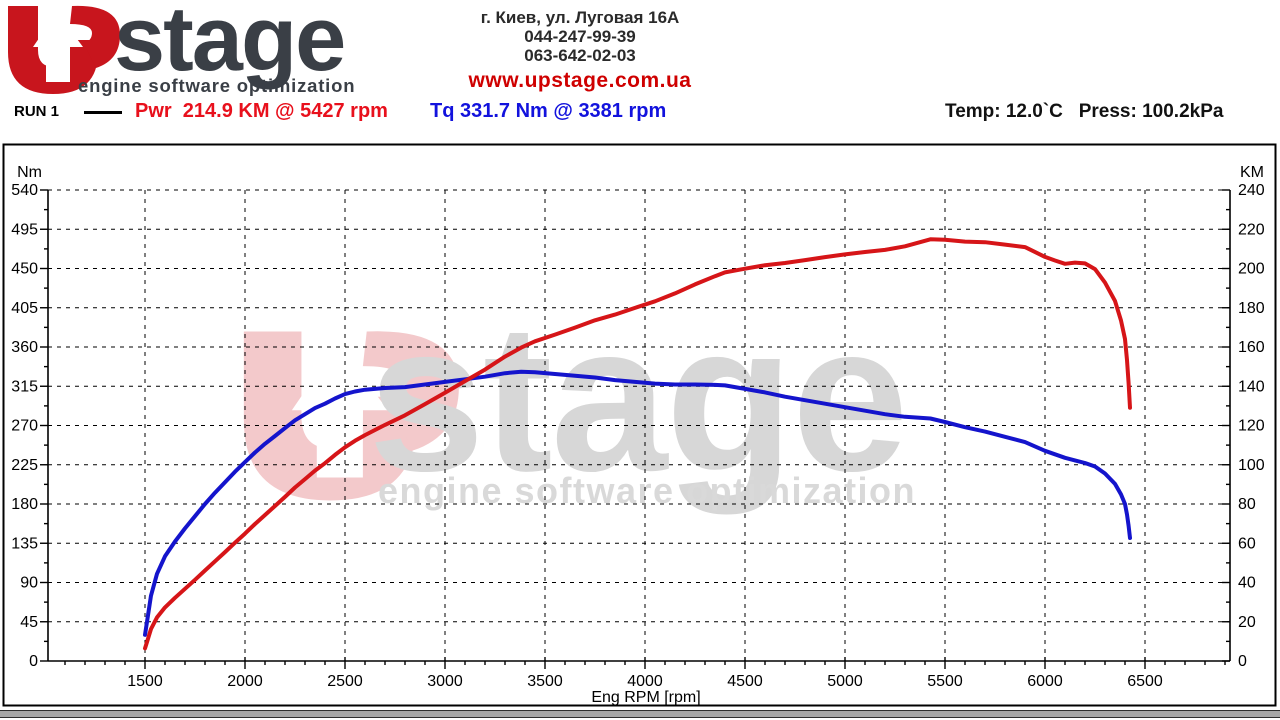  What do you see at coordinates (1251, 229) in the screenshot?
I see `svg-text: 220` at bounding box center [1251, 229].